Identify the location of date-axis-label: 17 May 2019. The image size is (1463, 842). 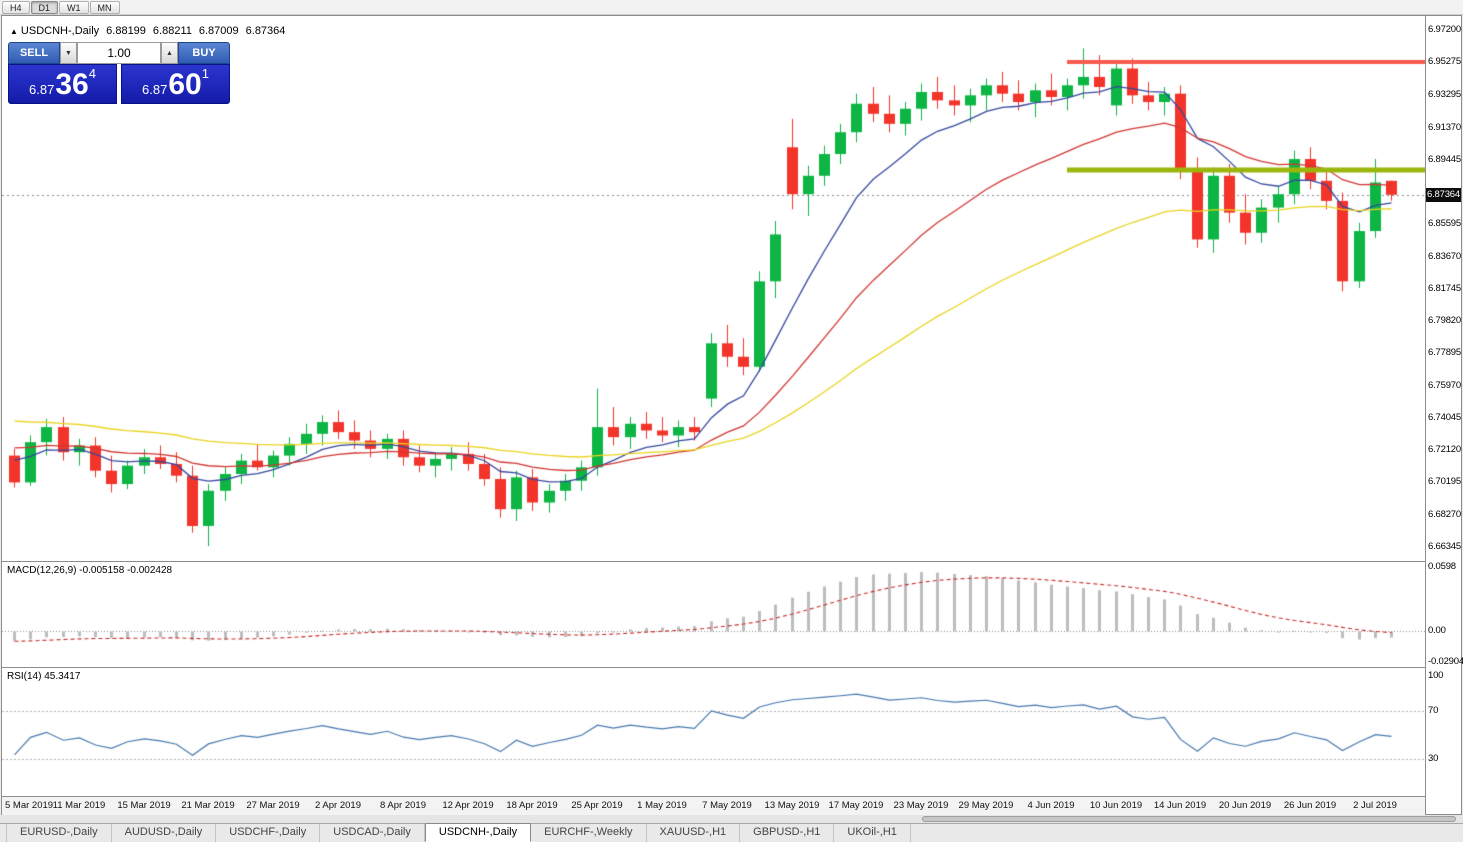
(856, 805).